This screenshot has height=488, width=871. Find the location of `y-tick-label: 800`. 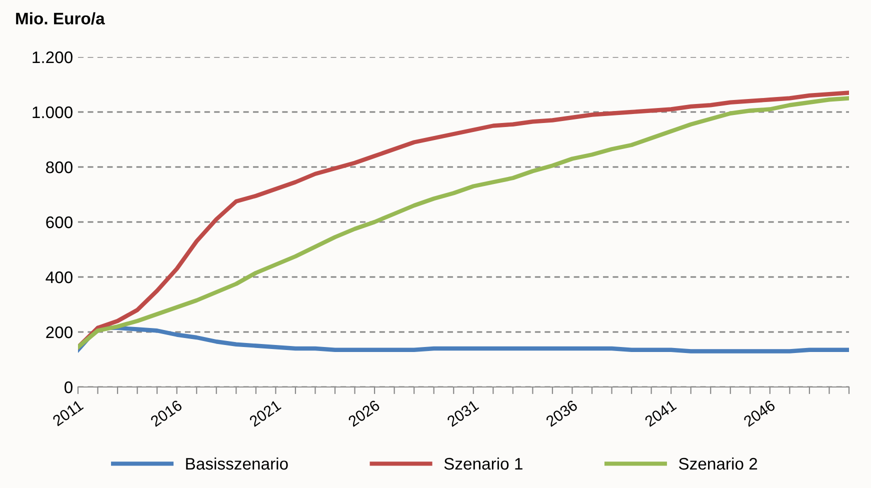

y-tick-label: 800 is located at coordinates (59, 167).